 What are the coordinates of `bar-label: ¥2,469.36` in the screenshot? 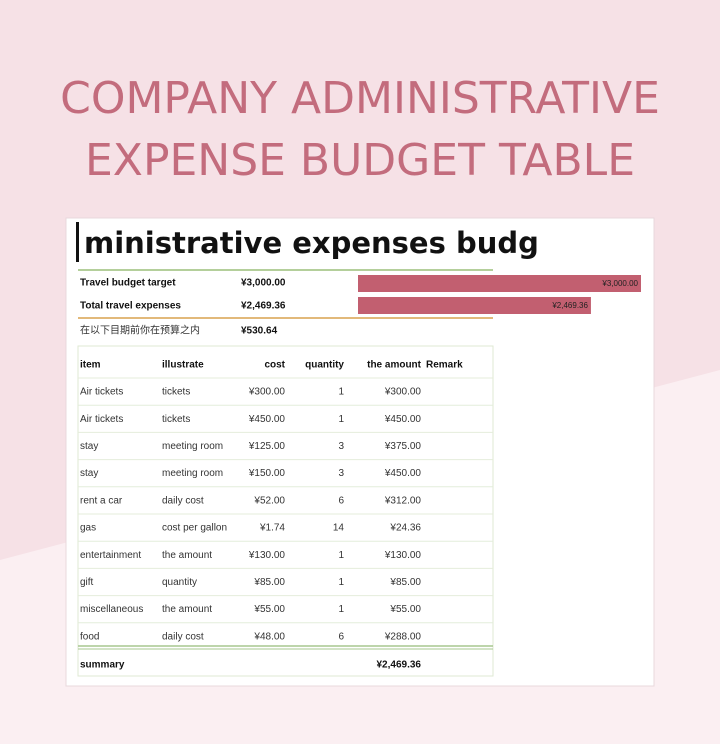 It's located at (569, 305).